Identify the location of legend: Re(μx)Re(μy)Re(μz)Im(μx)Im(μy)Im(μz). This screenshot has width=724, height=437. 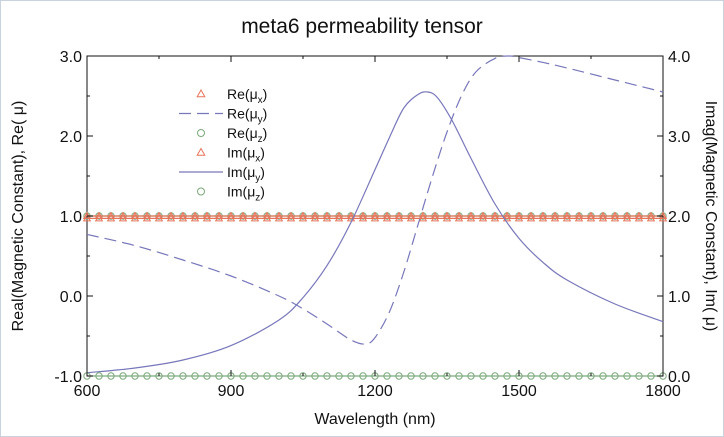
(223, 145).